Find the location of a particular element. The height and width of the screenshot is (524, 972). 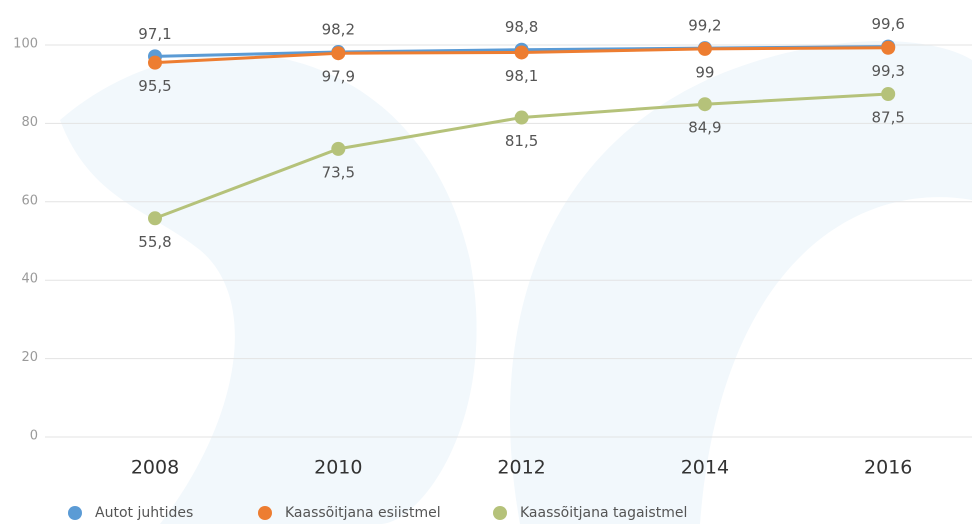

data-label: 99,6 is located at coordinates (887, 24).